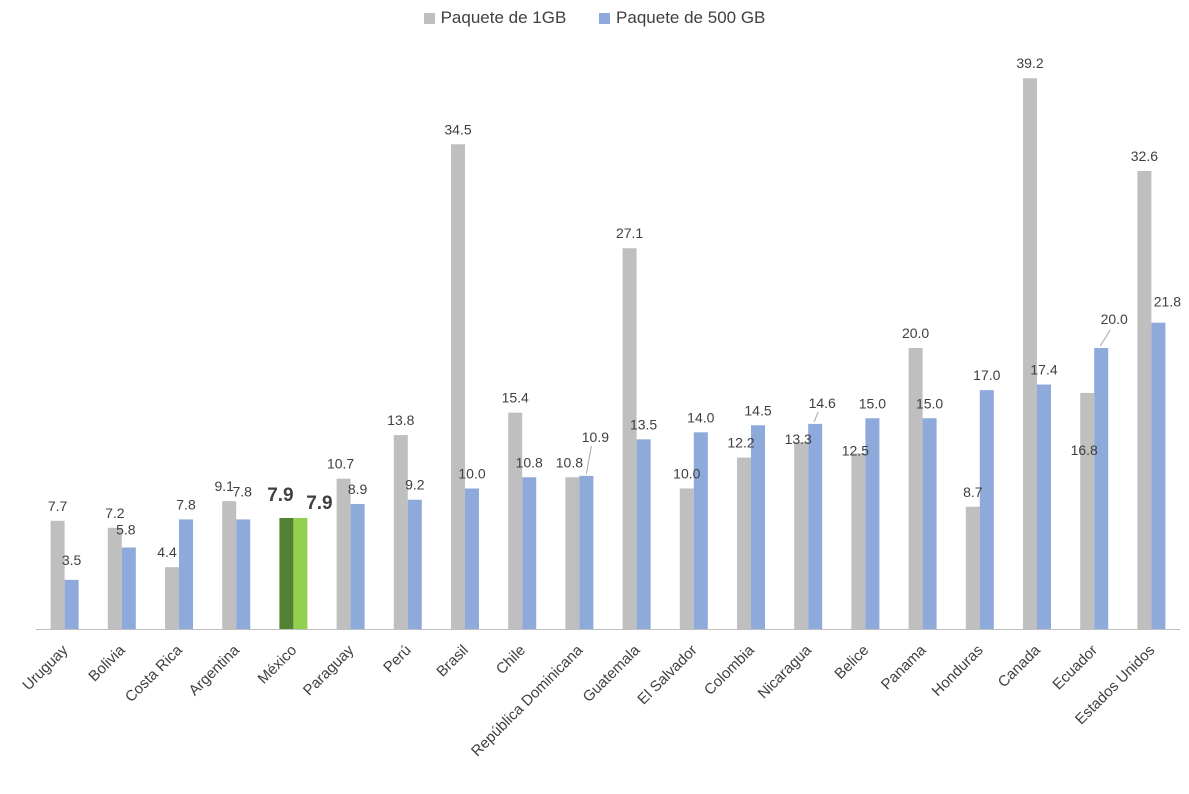 The width and height of the screenshot is (1189, 794). What do you see at coordinates (357, 566) in the screenshot?
I see `bar-500gb-paraguay` at bounding box center [357, 566].